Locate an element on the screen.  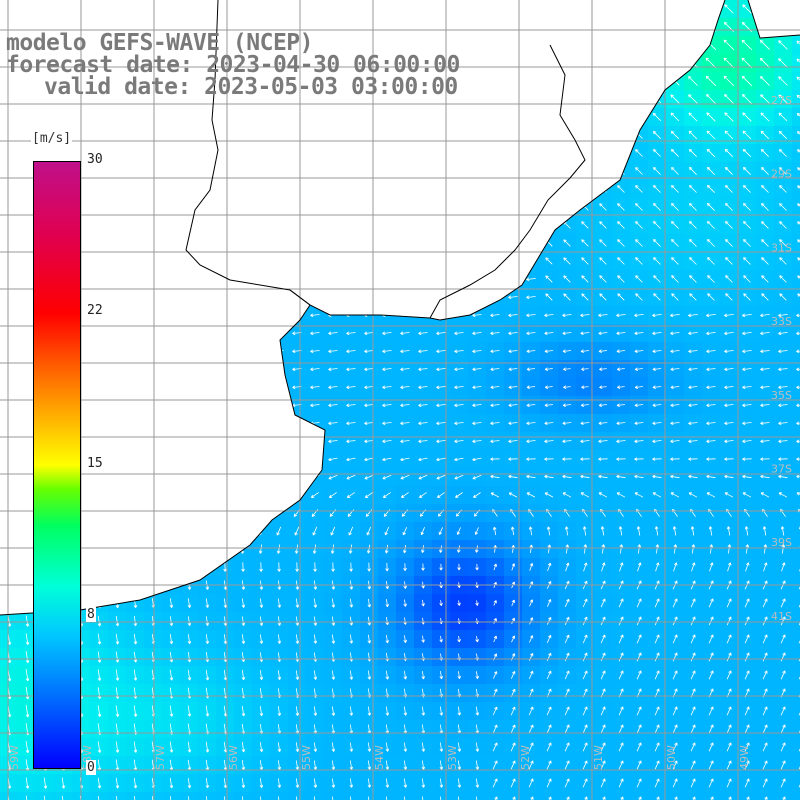
lon-label: 50W is located at coordinates (671, 757).